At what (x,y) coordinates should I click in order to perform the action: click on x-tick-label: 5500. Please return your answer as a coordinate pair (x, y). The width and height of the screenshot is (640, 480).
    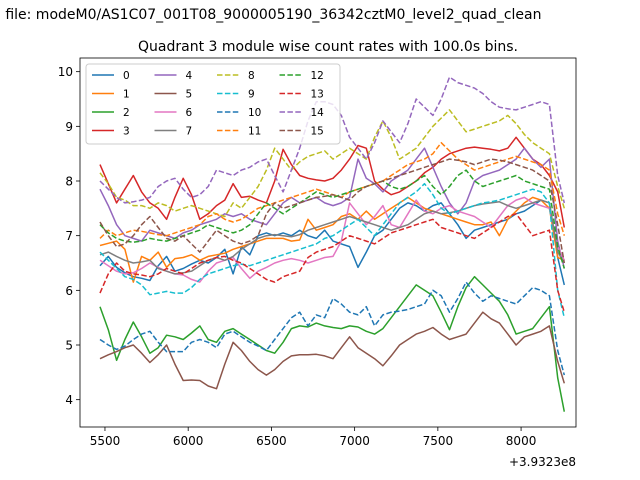
    Looking at the image, I should click on (105, 441).